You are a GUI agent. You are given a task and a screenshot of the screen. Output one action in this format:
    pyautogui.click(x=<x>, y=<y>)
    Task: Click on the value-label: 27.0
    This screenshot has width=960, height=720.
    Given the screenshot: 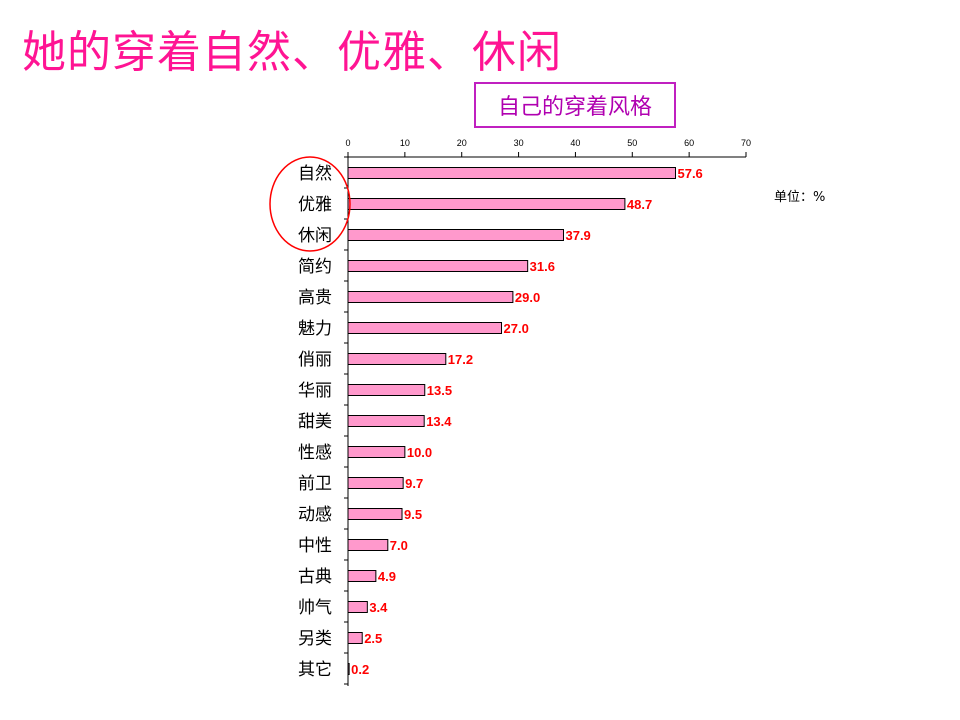 What is the action you would take?
    pyautogui.click(x=516, y=328)
    